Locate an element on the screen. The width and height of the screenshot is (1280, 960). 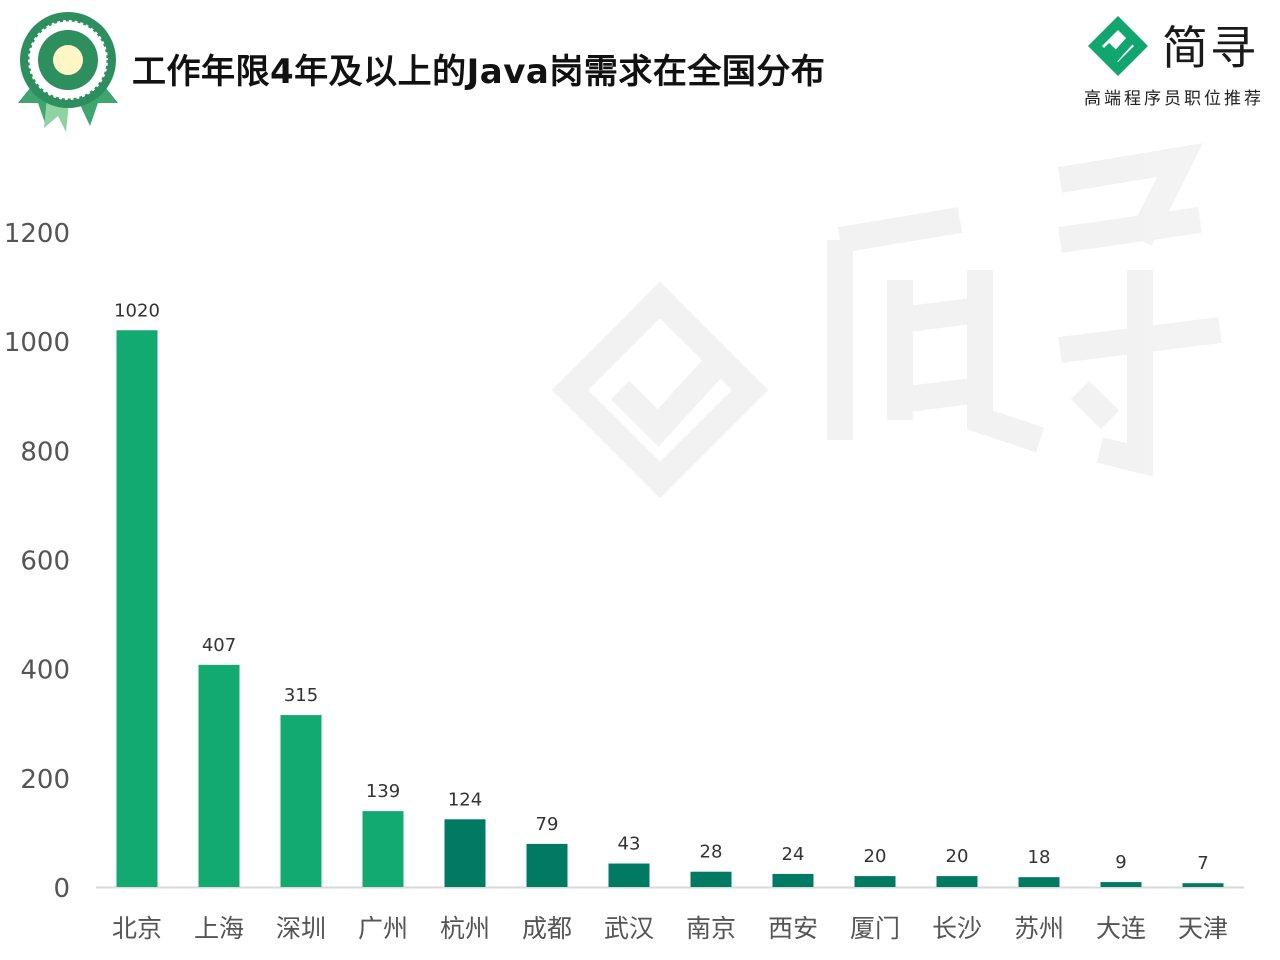
brand-logo: 简寻 高端程序员职位推荐 is located at coordinates (1180, 60).